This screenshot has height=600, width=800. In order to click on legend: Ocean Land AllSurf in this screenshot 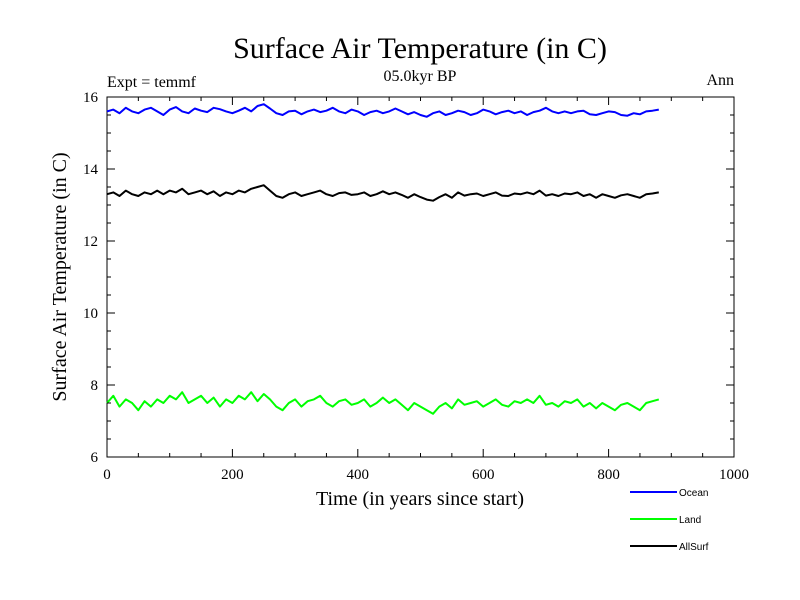, I will do `click(669, 520)`.